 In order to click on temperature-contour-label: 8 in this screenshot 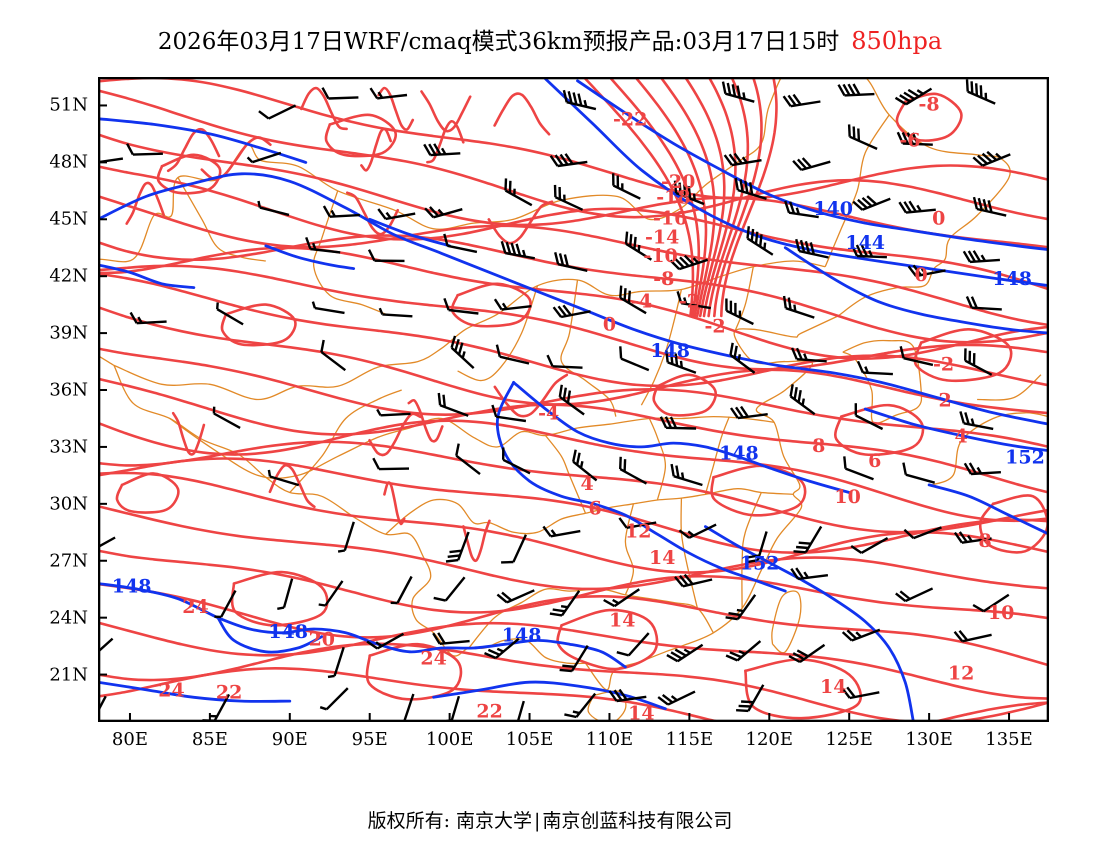, I will do `click(818, 446)`.